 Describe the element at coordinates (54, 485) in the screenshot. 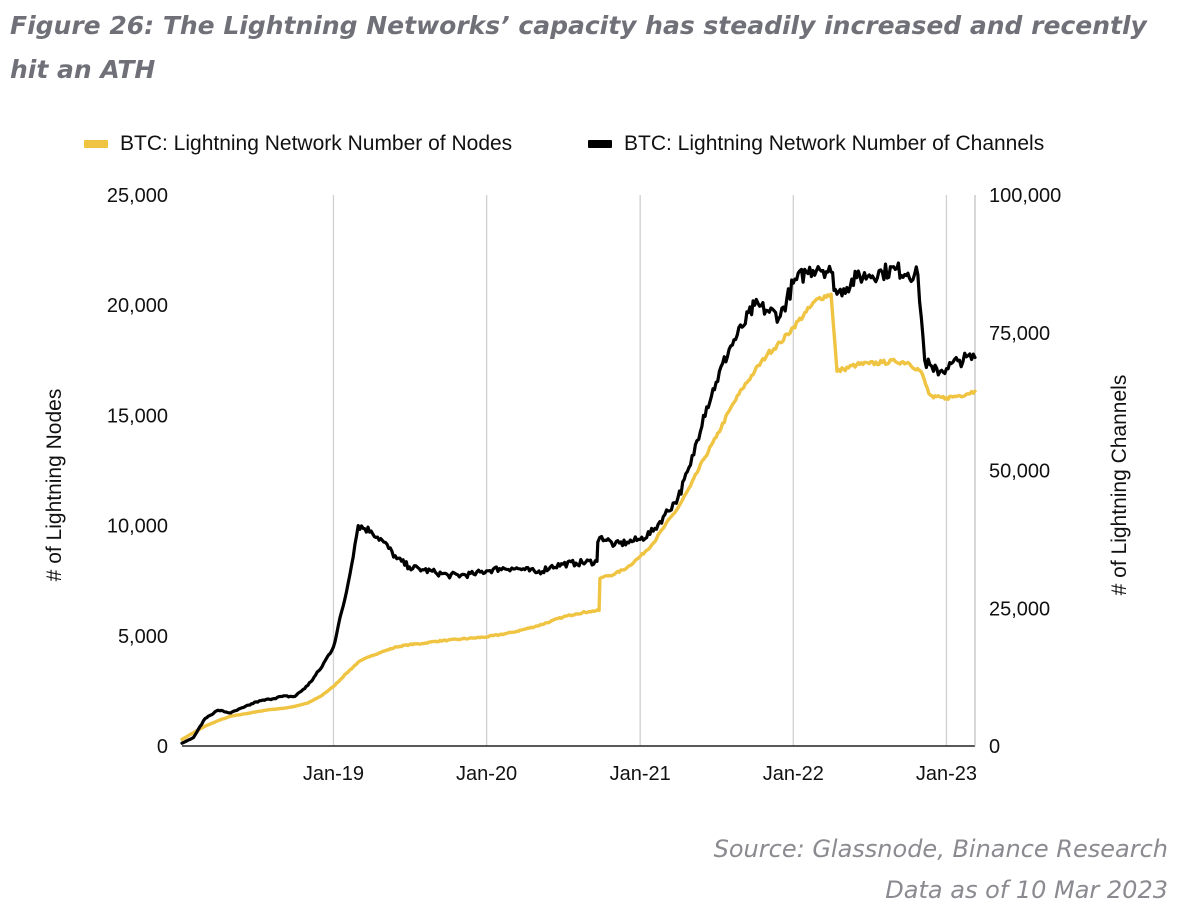

I see `y-axis-label-left: # of Lightning Nodes` at that location.